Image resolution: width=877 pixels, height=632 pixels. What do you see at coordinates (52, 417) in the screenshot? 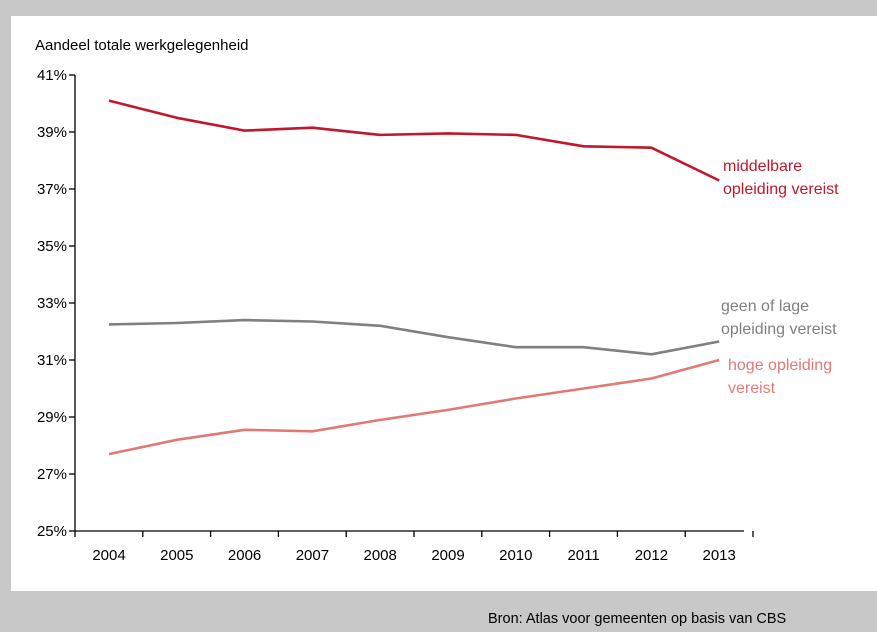
I see `y-tick-label: 29%` at bounding box center [52, 417].